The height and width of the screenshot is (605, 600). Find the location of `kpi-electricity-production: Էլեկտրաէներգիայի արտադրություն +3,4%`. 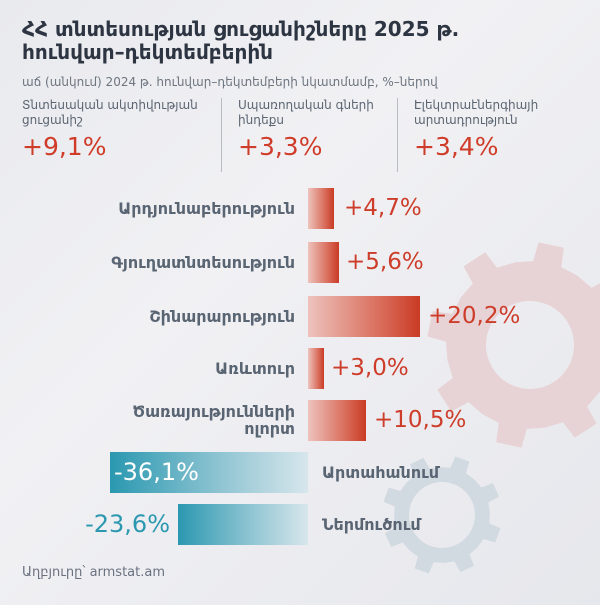

kpi-electricity-production: Էլեկտրաէներգիայի արտադրություն +3,4% is located at coordinates (504, 135).